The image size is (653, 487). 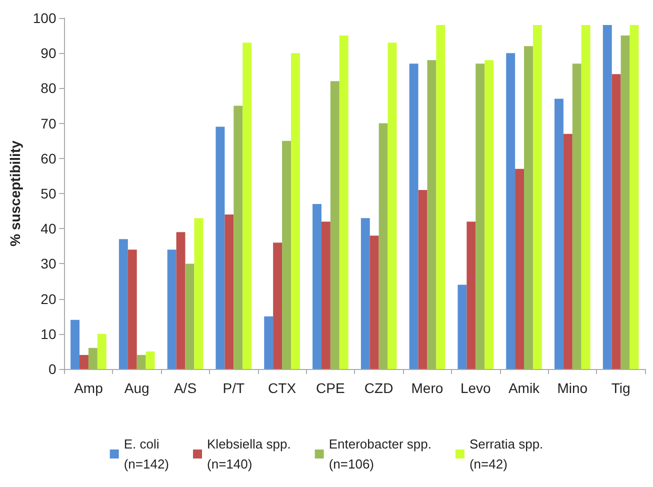 I want to click on x-tick-label: Levo, so click(x=476, y=388).